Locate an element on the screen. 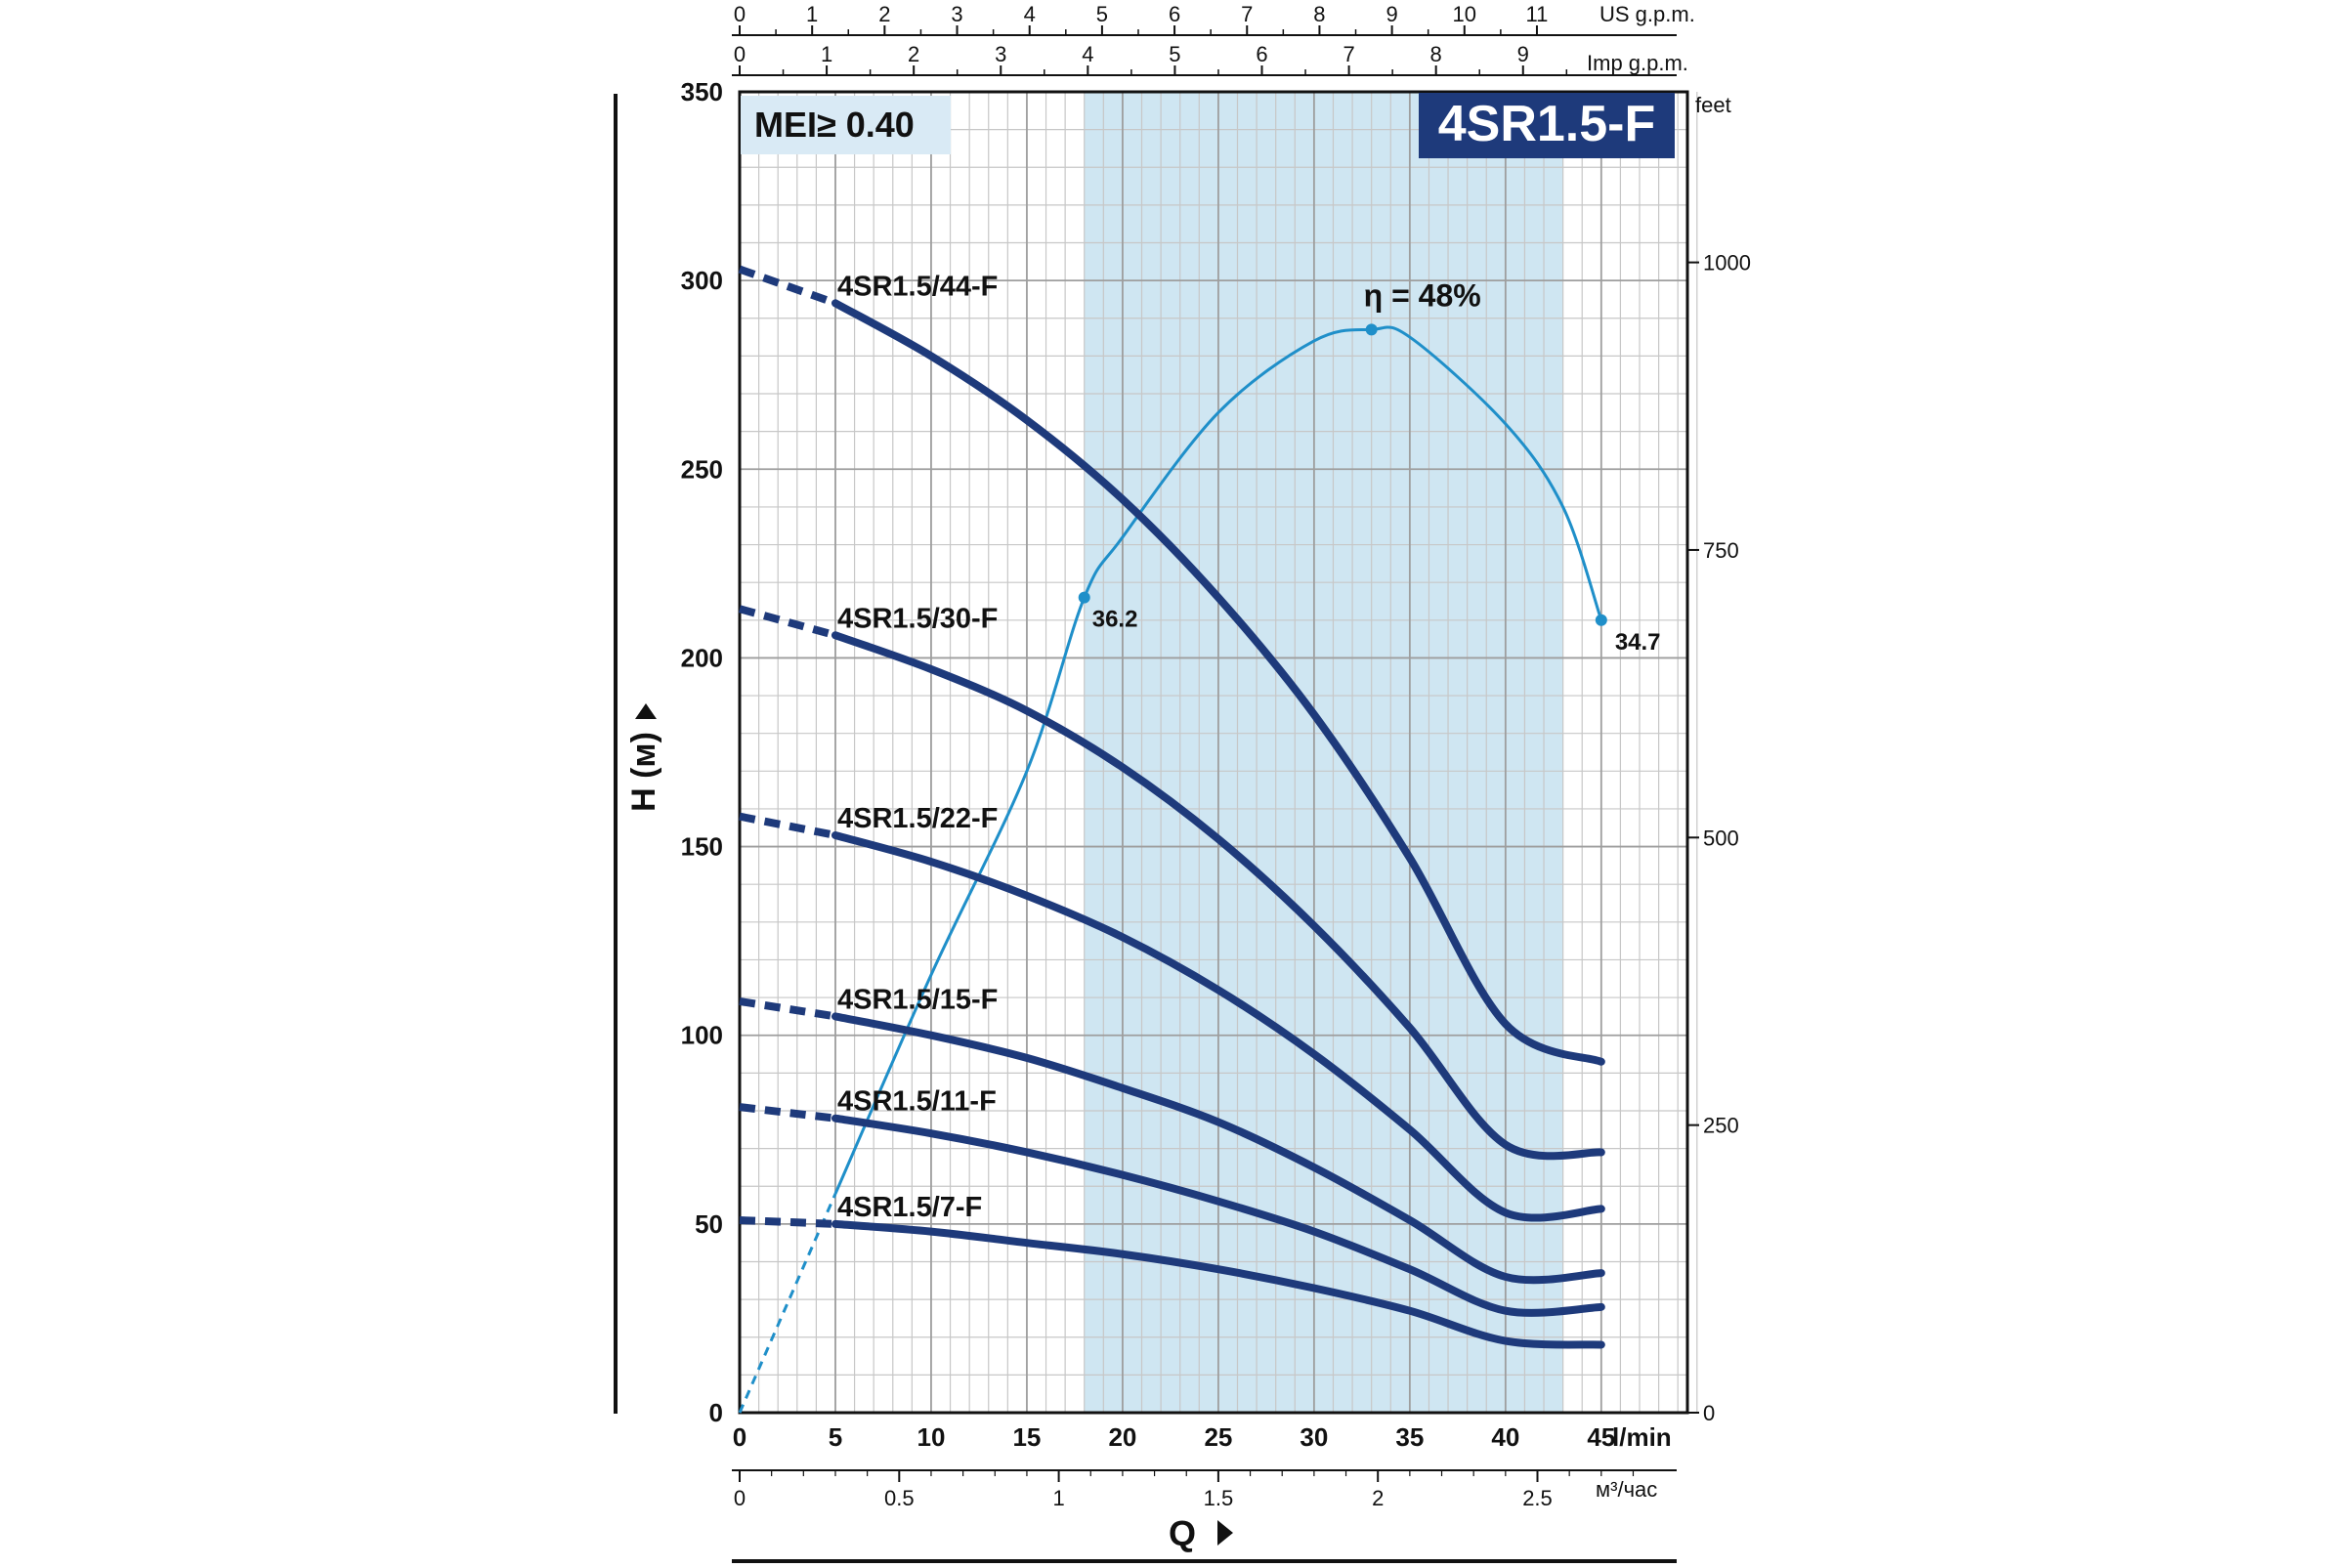 The width and height of the screenshot is (2345, 1568). us-gpm-tick-label: 2 is located at coordinates (884, 14).